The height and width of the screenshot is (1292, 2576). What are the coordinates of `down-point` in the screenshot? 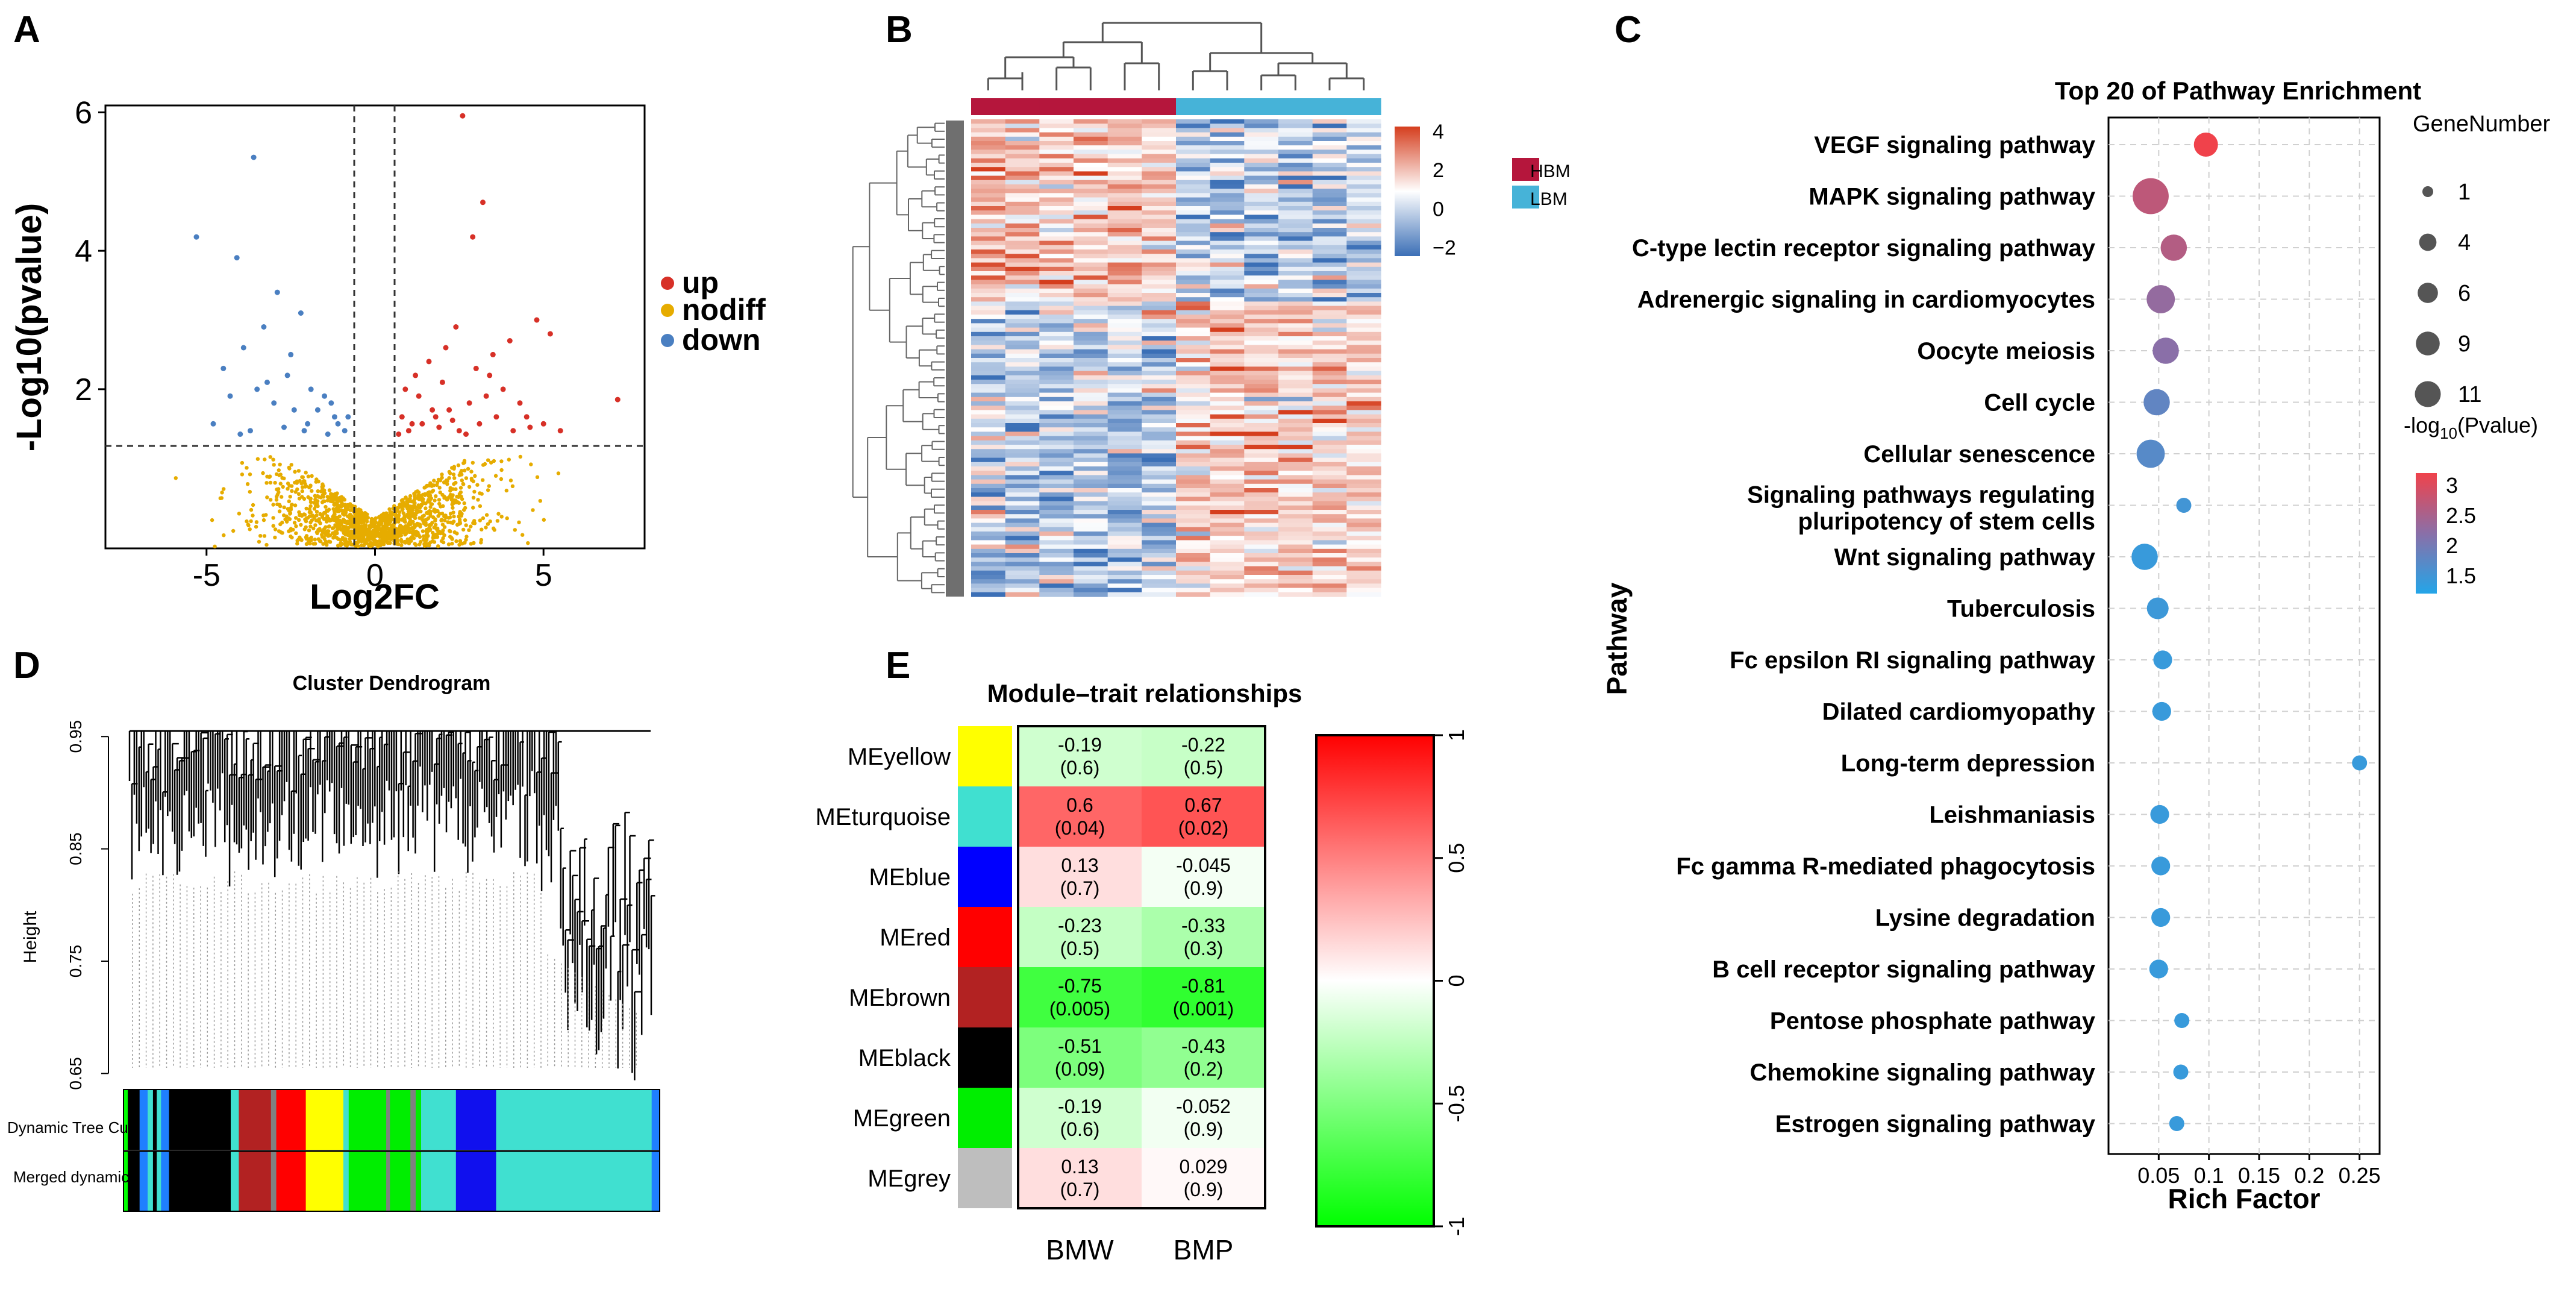 It's located at (294, 410).